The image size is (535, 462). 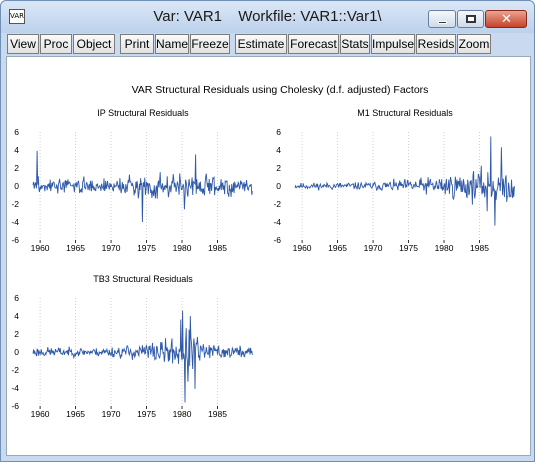 What do you see at coordinates (442, 19) in the screenshot?
I see `minimize-button` at bounding box center [442, 19].